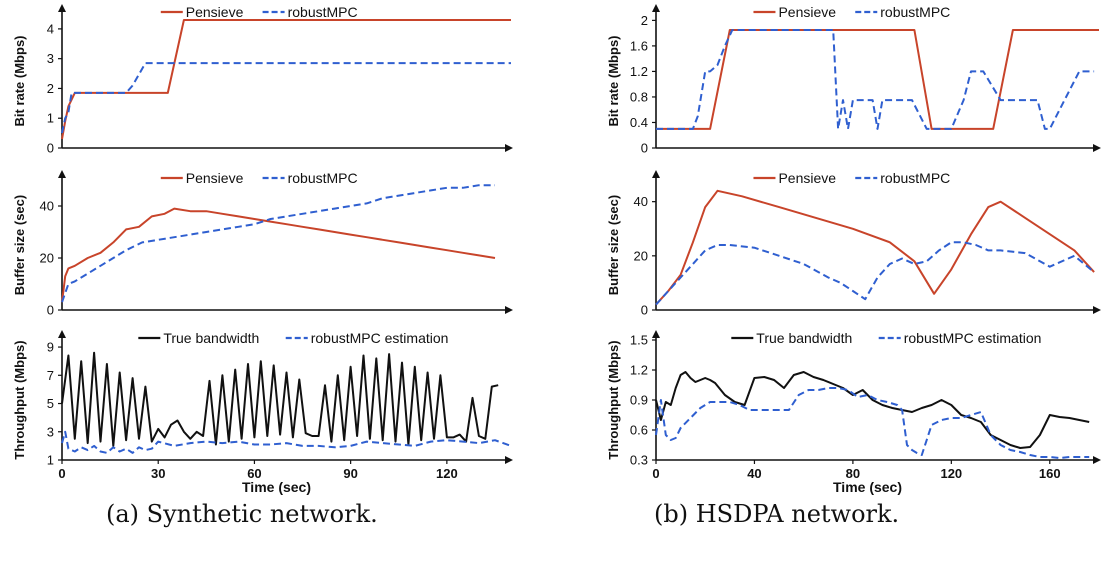 Image resolution: width=1101 pixels, height=575 pixels. What do you see at coordinates (639, 45) in the screenshot?
I see `y-tick-label: 1.6` at bounding box center [639, 45].